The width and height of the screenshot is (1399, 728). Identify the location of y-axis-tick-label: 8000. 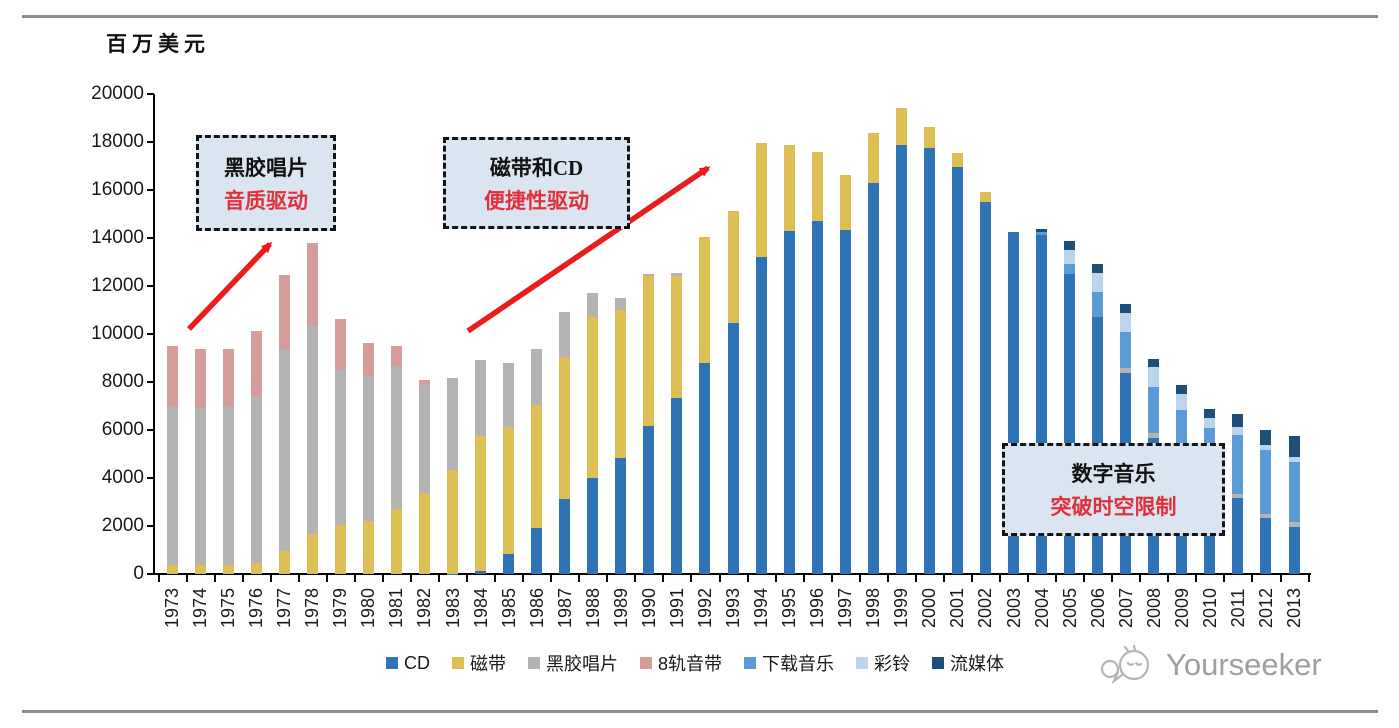
(122, 381).